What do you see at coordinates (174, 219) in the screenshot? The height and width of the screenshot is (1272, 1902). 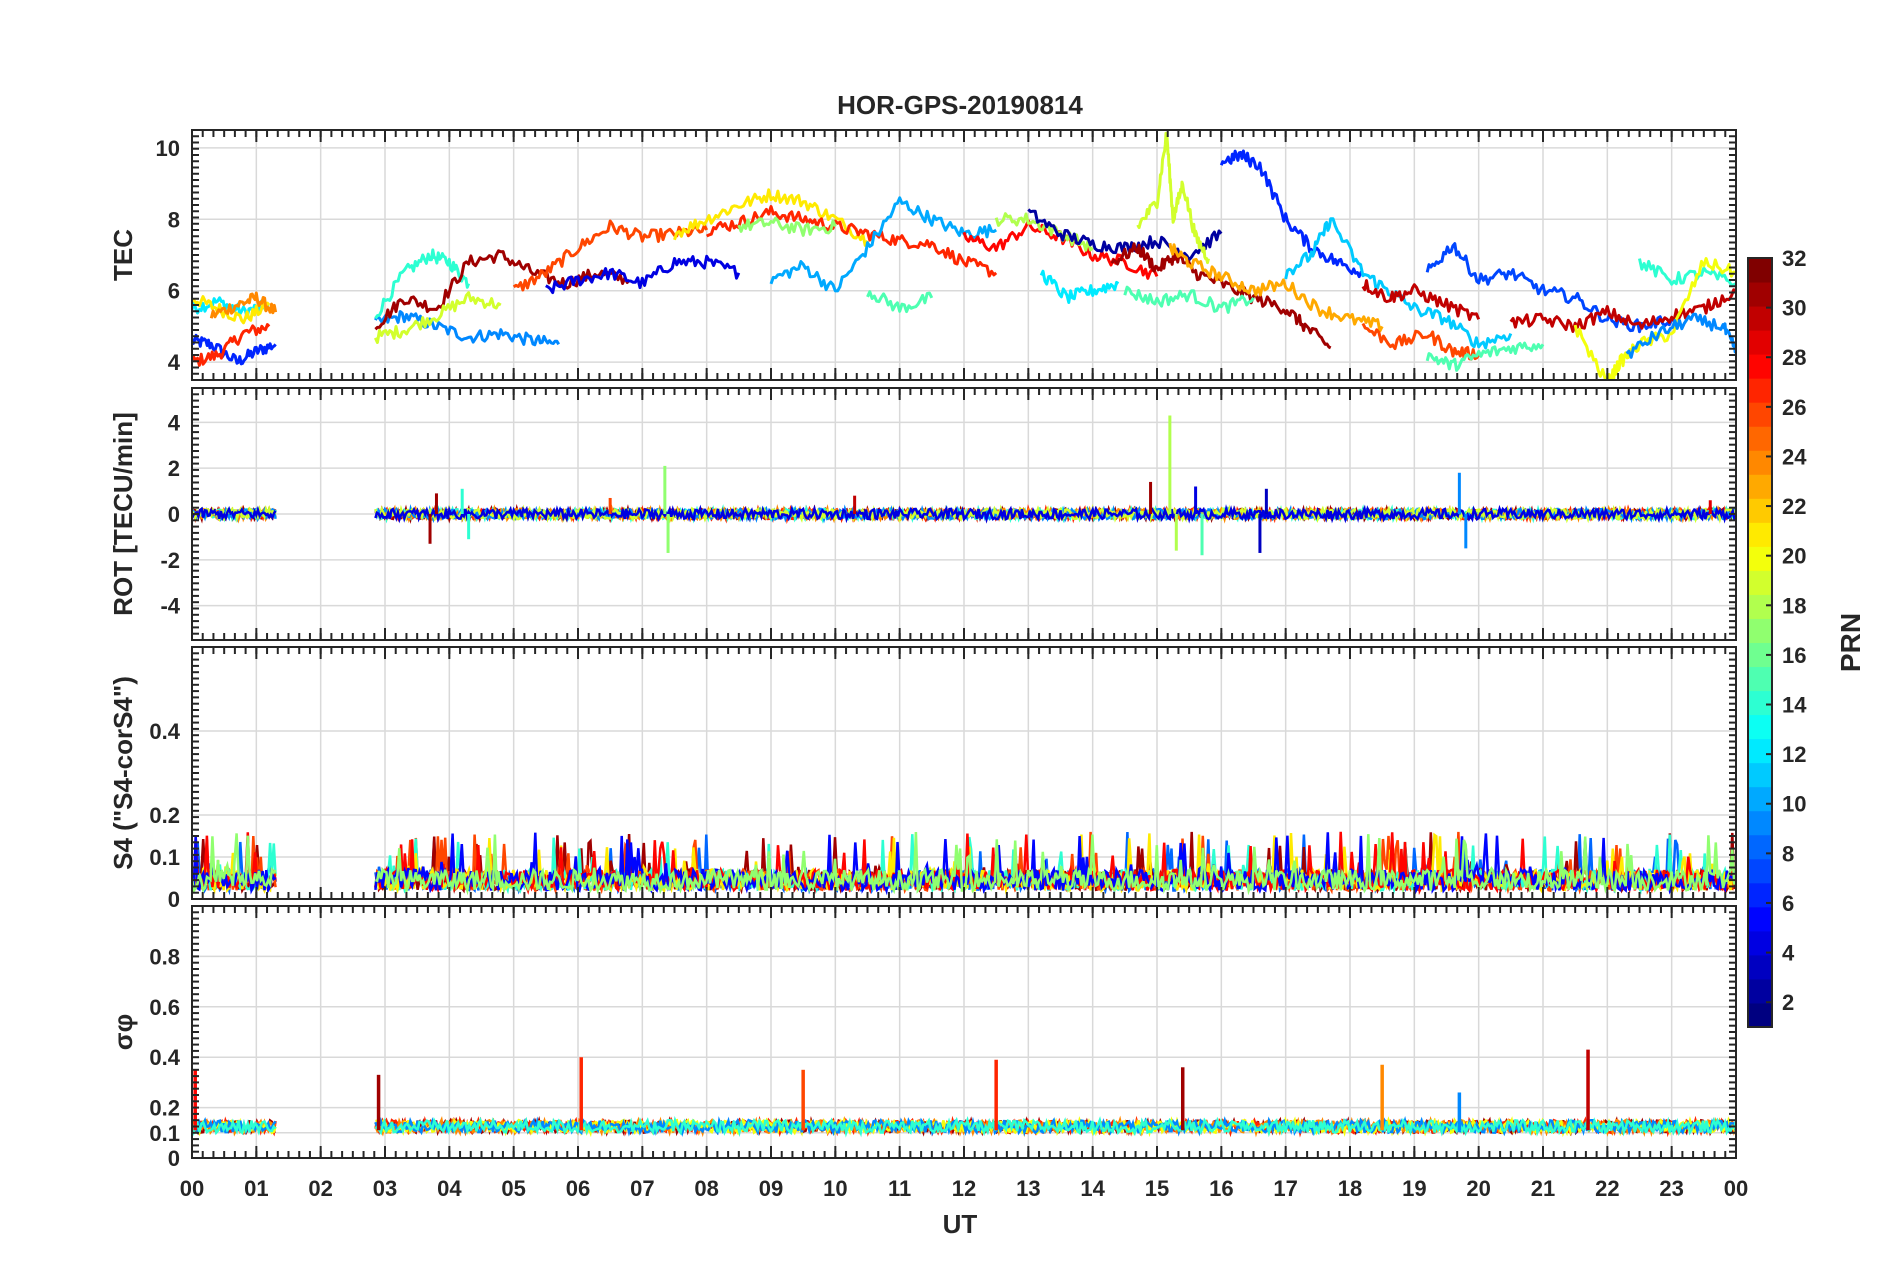 I see `y-tick-label: 8` at bounding box center [174, 219].